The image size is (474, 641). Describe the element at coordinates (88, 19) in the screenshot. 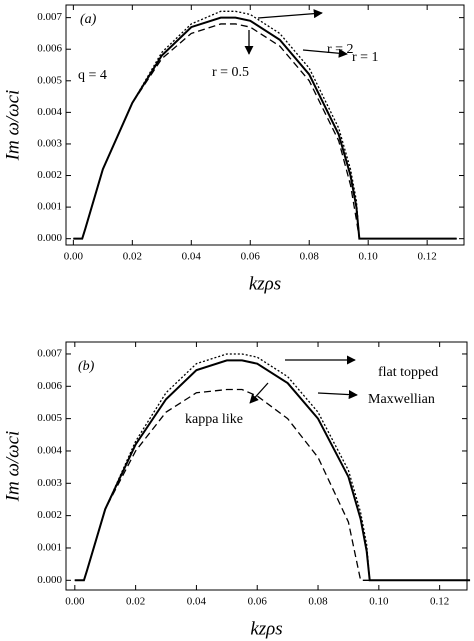

I see `annotation: (a)` at that location.